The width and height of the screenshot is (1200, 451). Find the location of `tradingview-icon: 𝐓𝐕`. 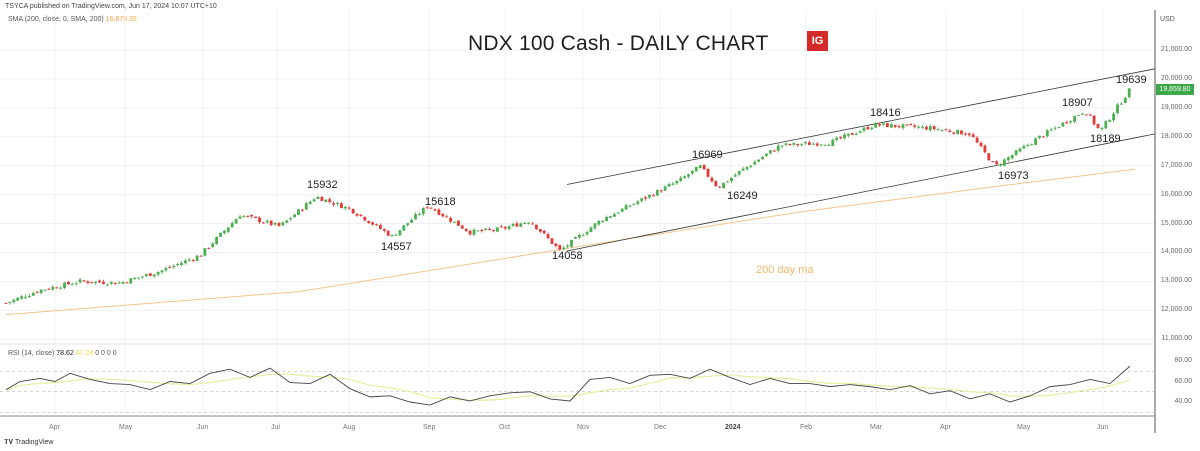

tradingview-icon: 𝐓𝐕 is located at coordinates (9, 442).